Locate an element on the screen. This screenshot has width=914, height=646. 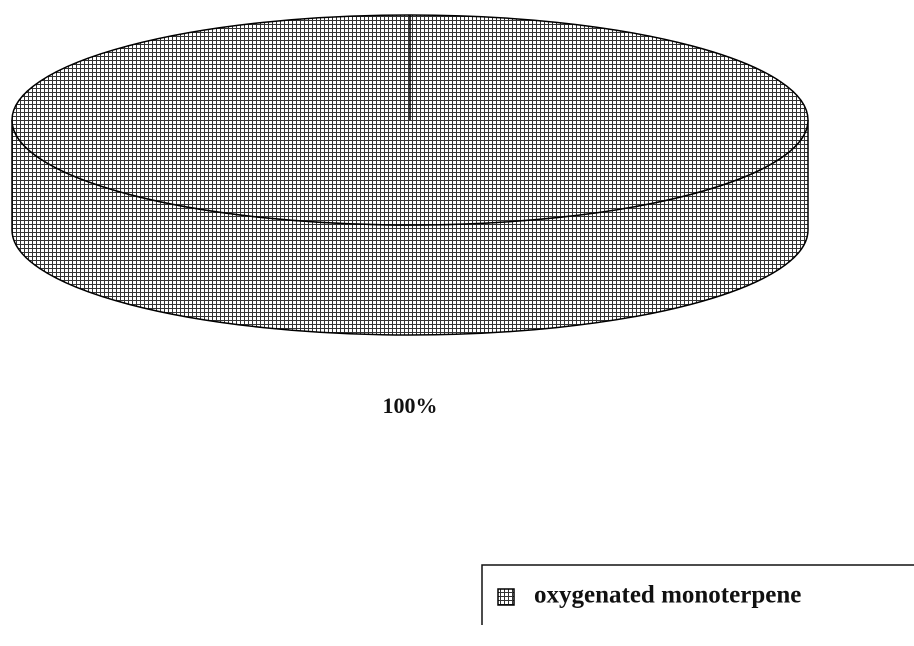
legend-swatch is located at coordinates (506, 597).